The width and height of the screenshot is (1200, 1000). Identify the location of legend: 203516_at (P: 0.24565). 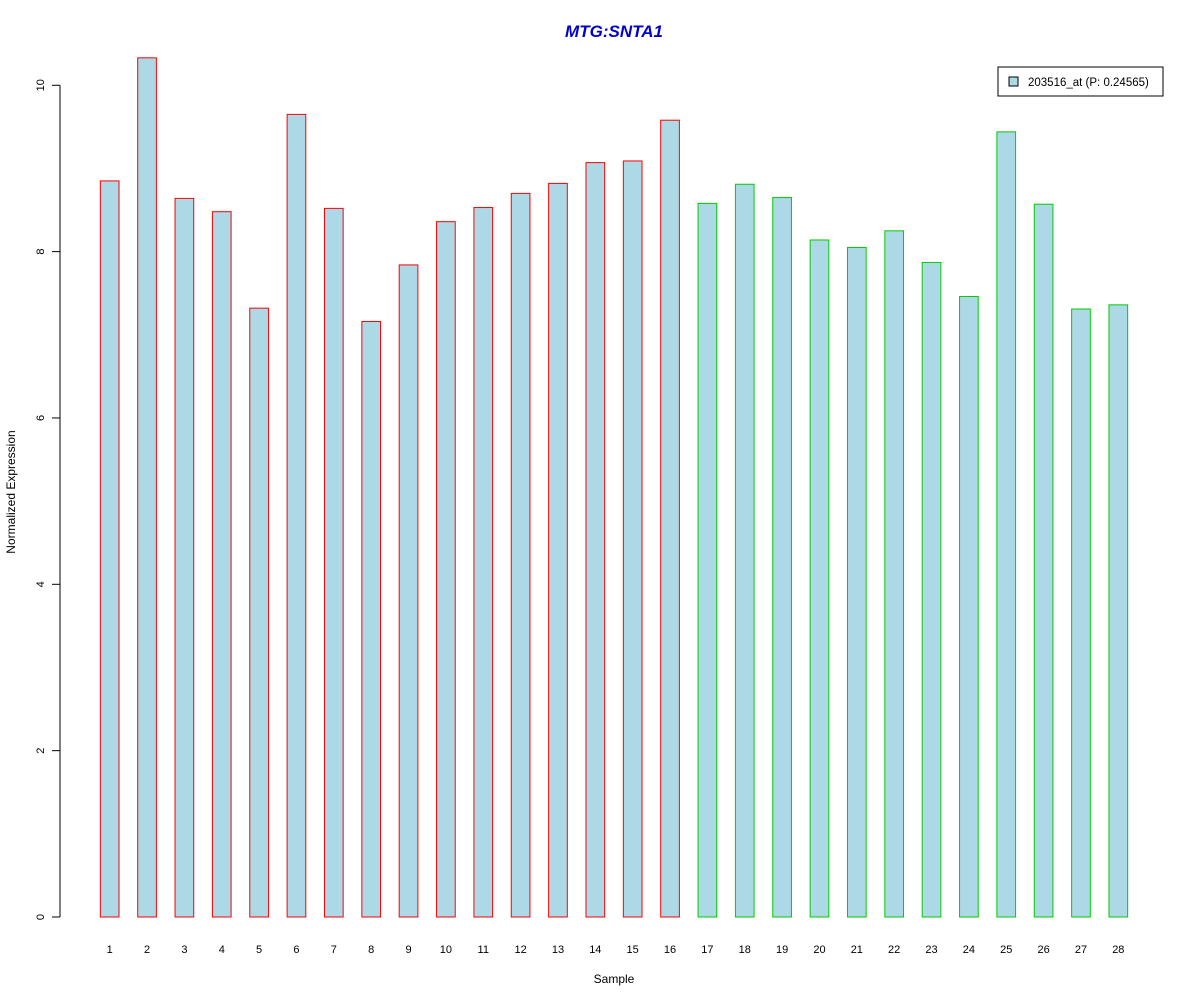
(1080, 81).